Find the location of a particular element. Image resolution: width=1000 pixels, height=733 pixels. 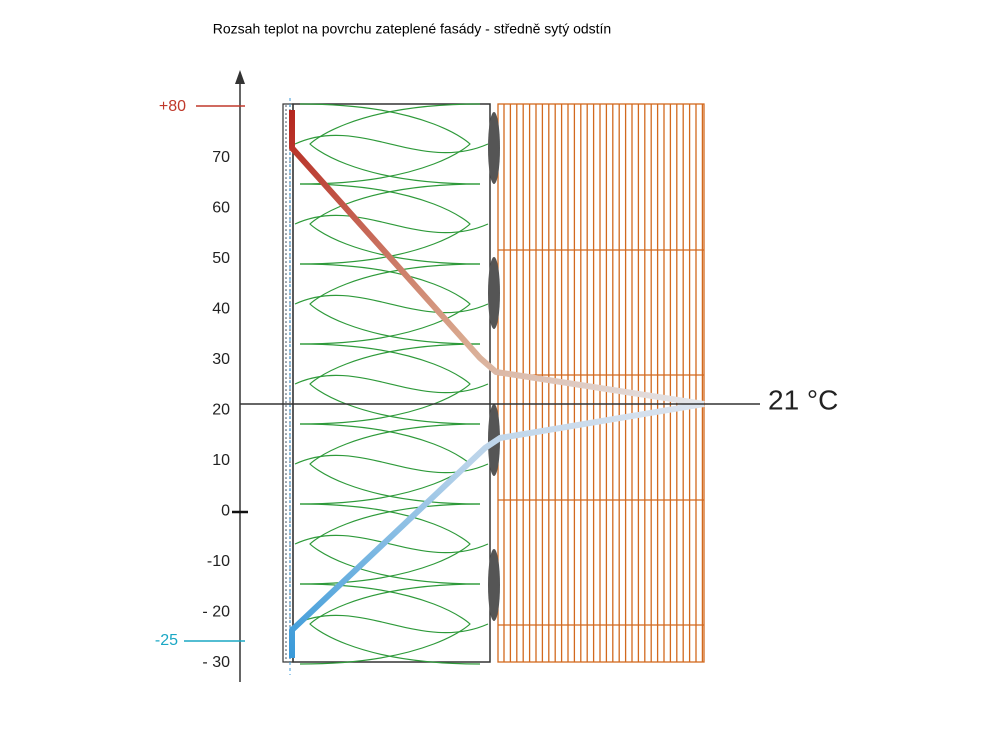

tick-label: 0 is located at coordinates (225, 511).